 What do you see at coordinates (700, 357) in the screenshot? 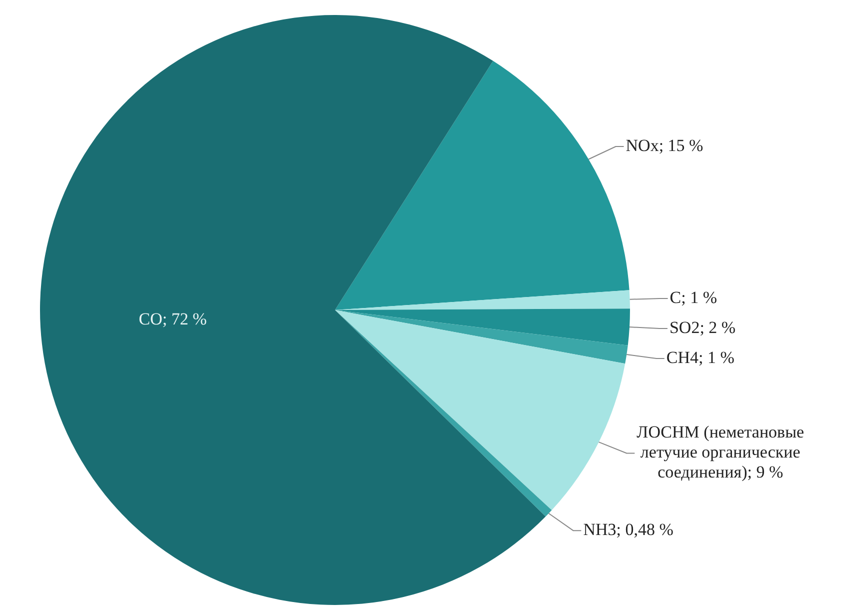
I see `slice-label: CH4; 1 %` at bounding box center [700, 357].